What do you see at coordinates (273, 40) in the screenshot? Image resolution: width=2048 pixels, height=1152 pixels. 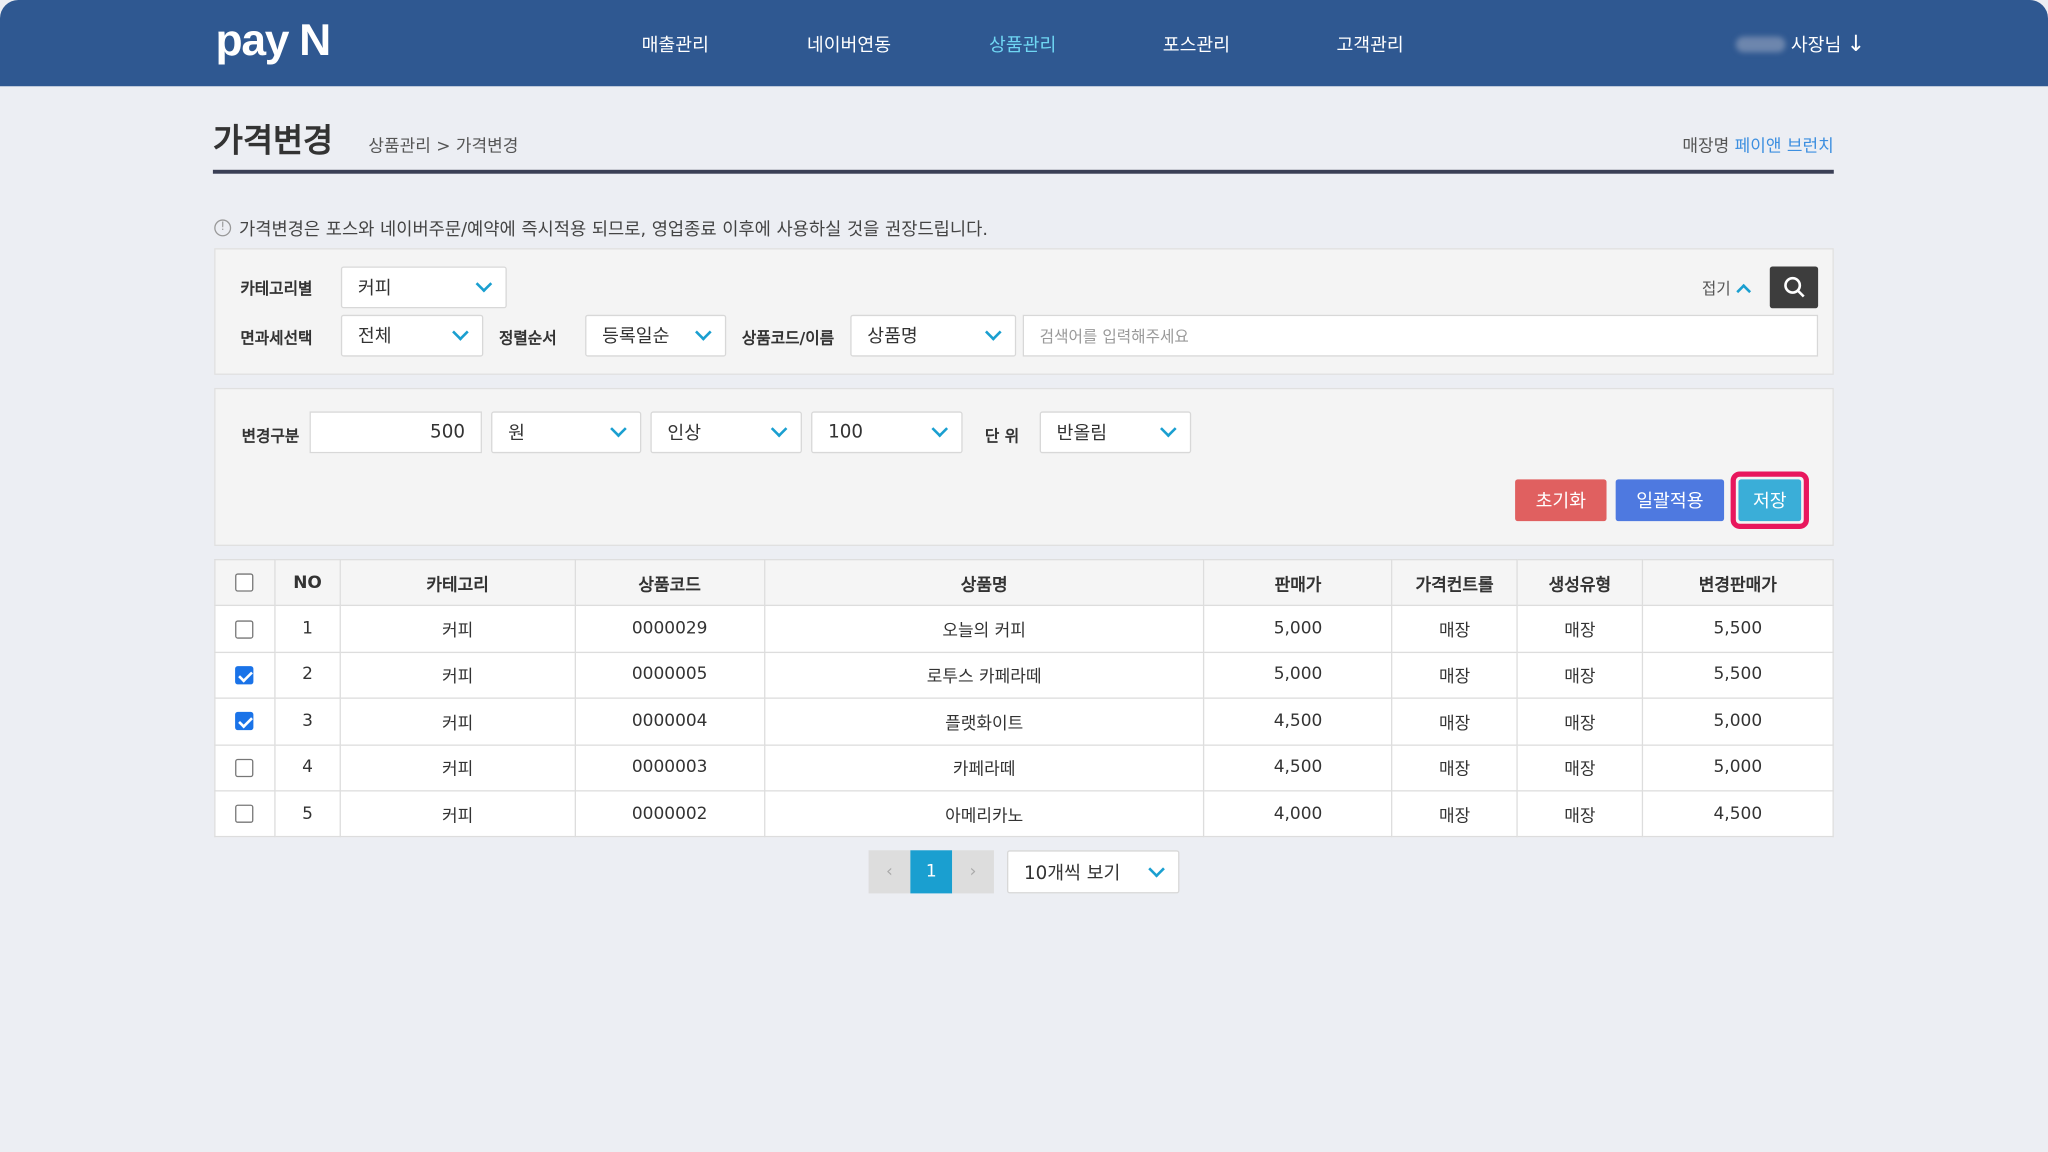 I see `payn-logo: pay N` at bounding box center [273, 40].